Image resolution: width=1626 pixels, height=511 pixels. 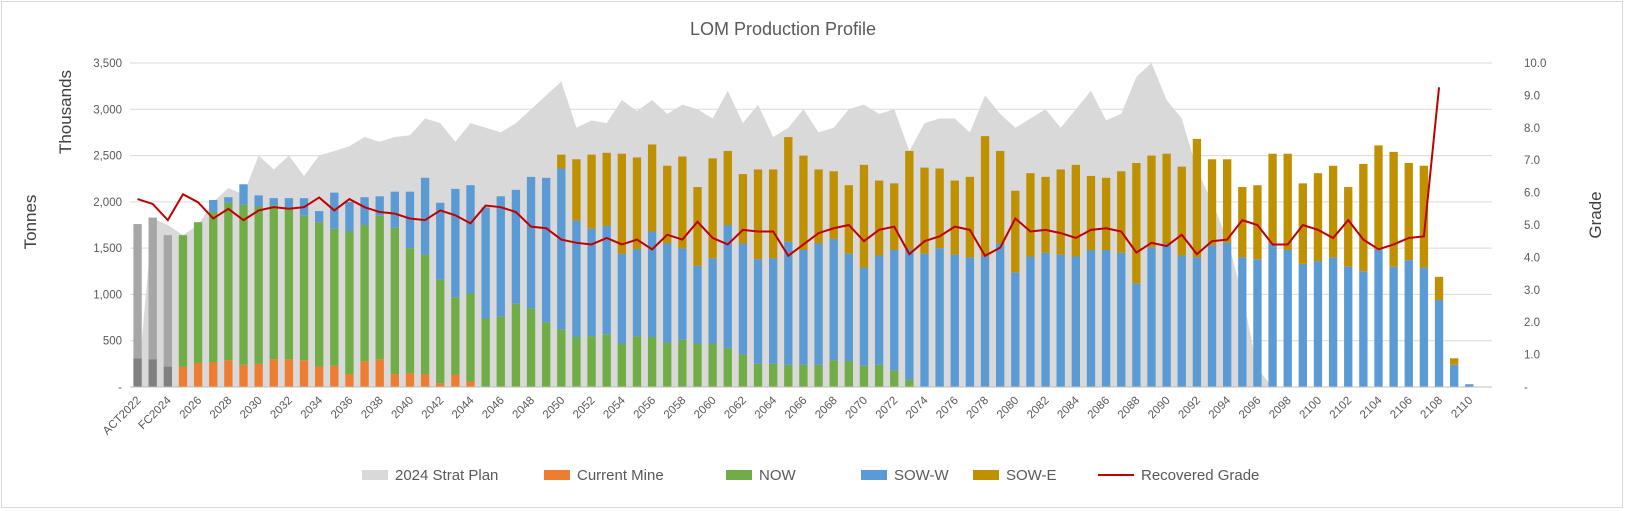 What do you see at coordinates (112, 342) in the screenshot?
I see `y-tick-label: 500` at bounding box center [112, 342].